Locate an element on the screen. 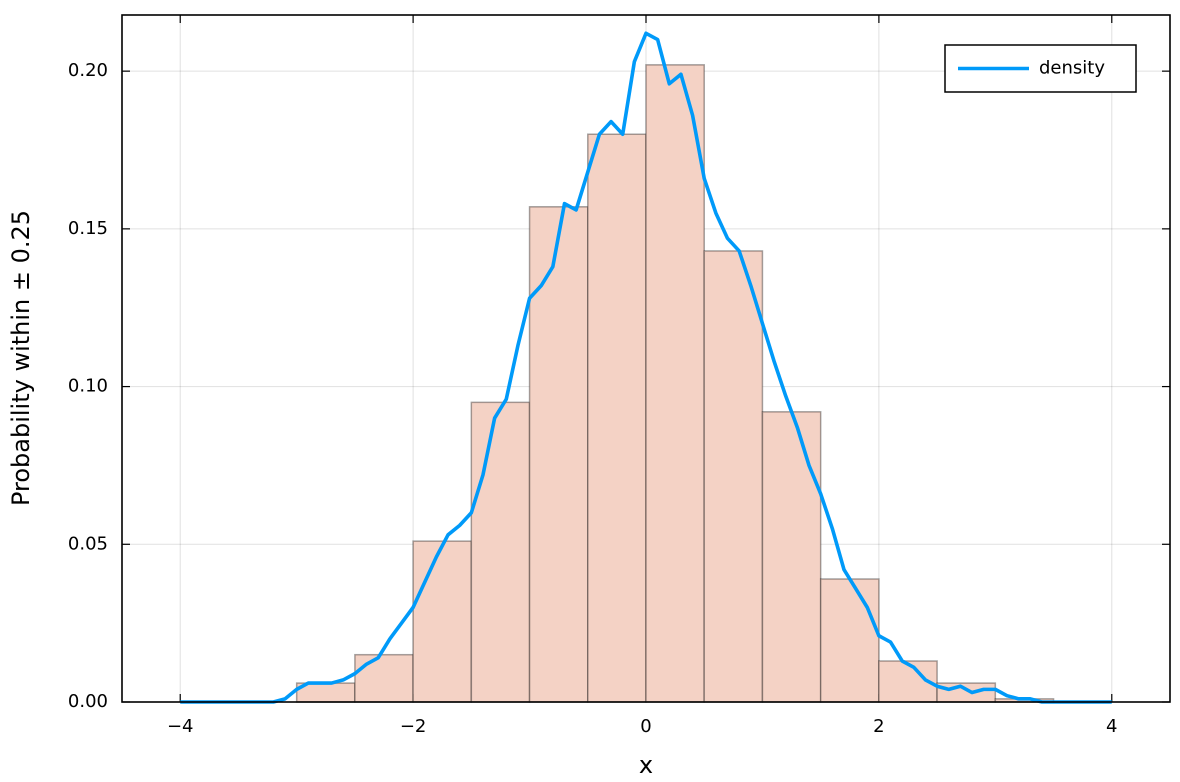 Image resolution: width=1180 pixels, height=782 pixels. x-tick-label: 2 is located at coordinates (878, 726).